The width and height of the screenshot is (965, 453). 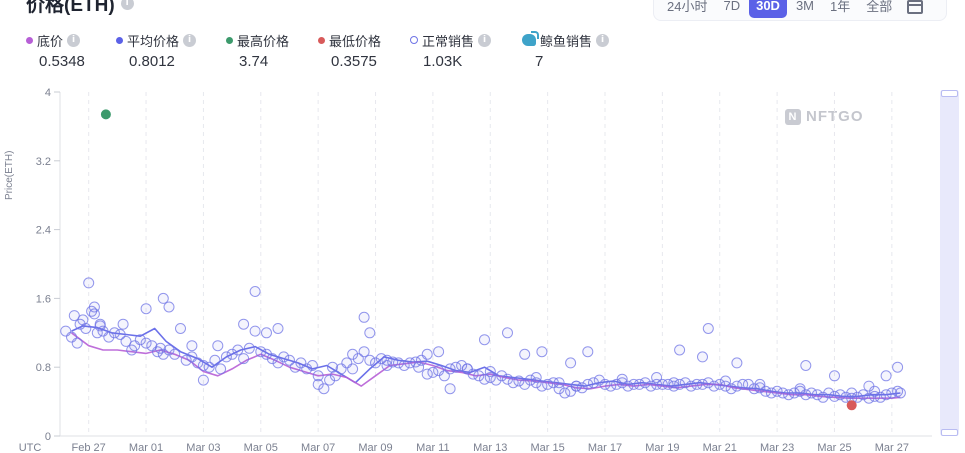 I want to click on range-7d-button: 7D, so click(x=732, y=6).